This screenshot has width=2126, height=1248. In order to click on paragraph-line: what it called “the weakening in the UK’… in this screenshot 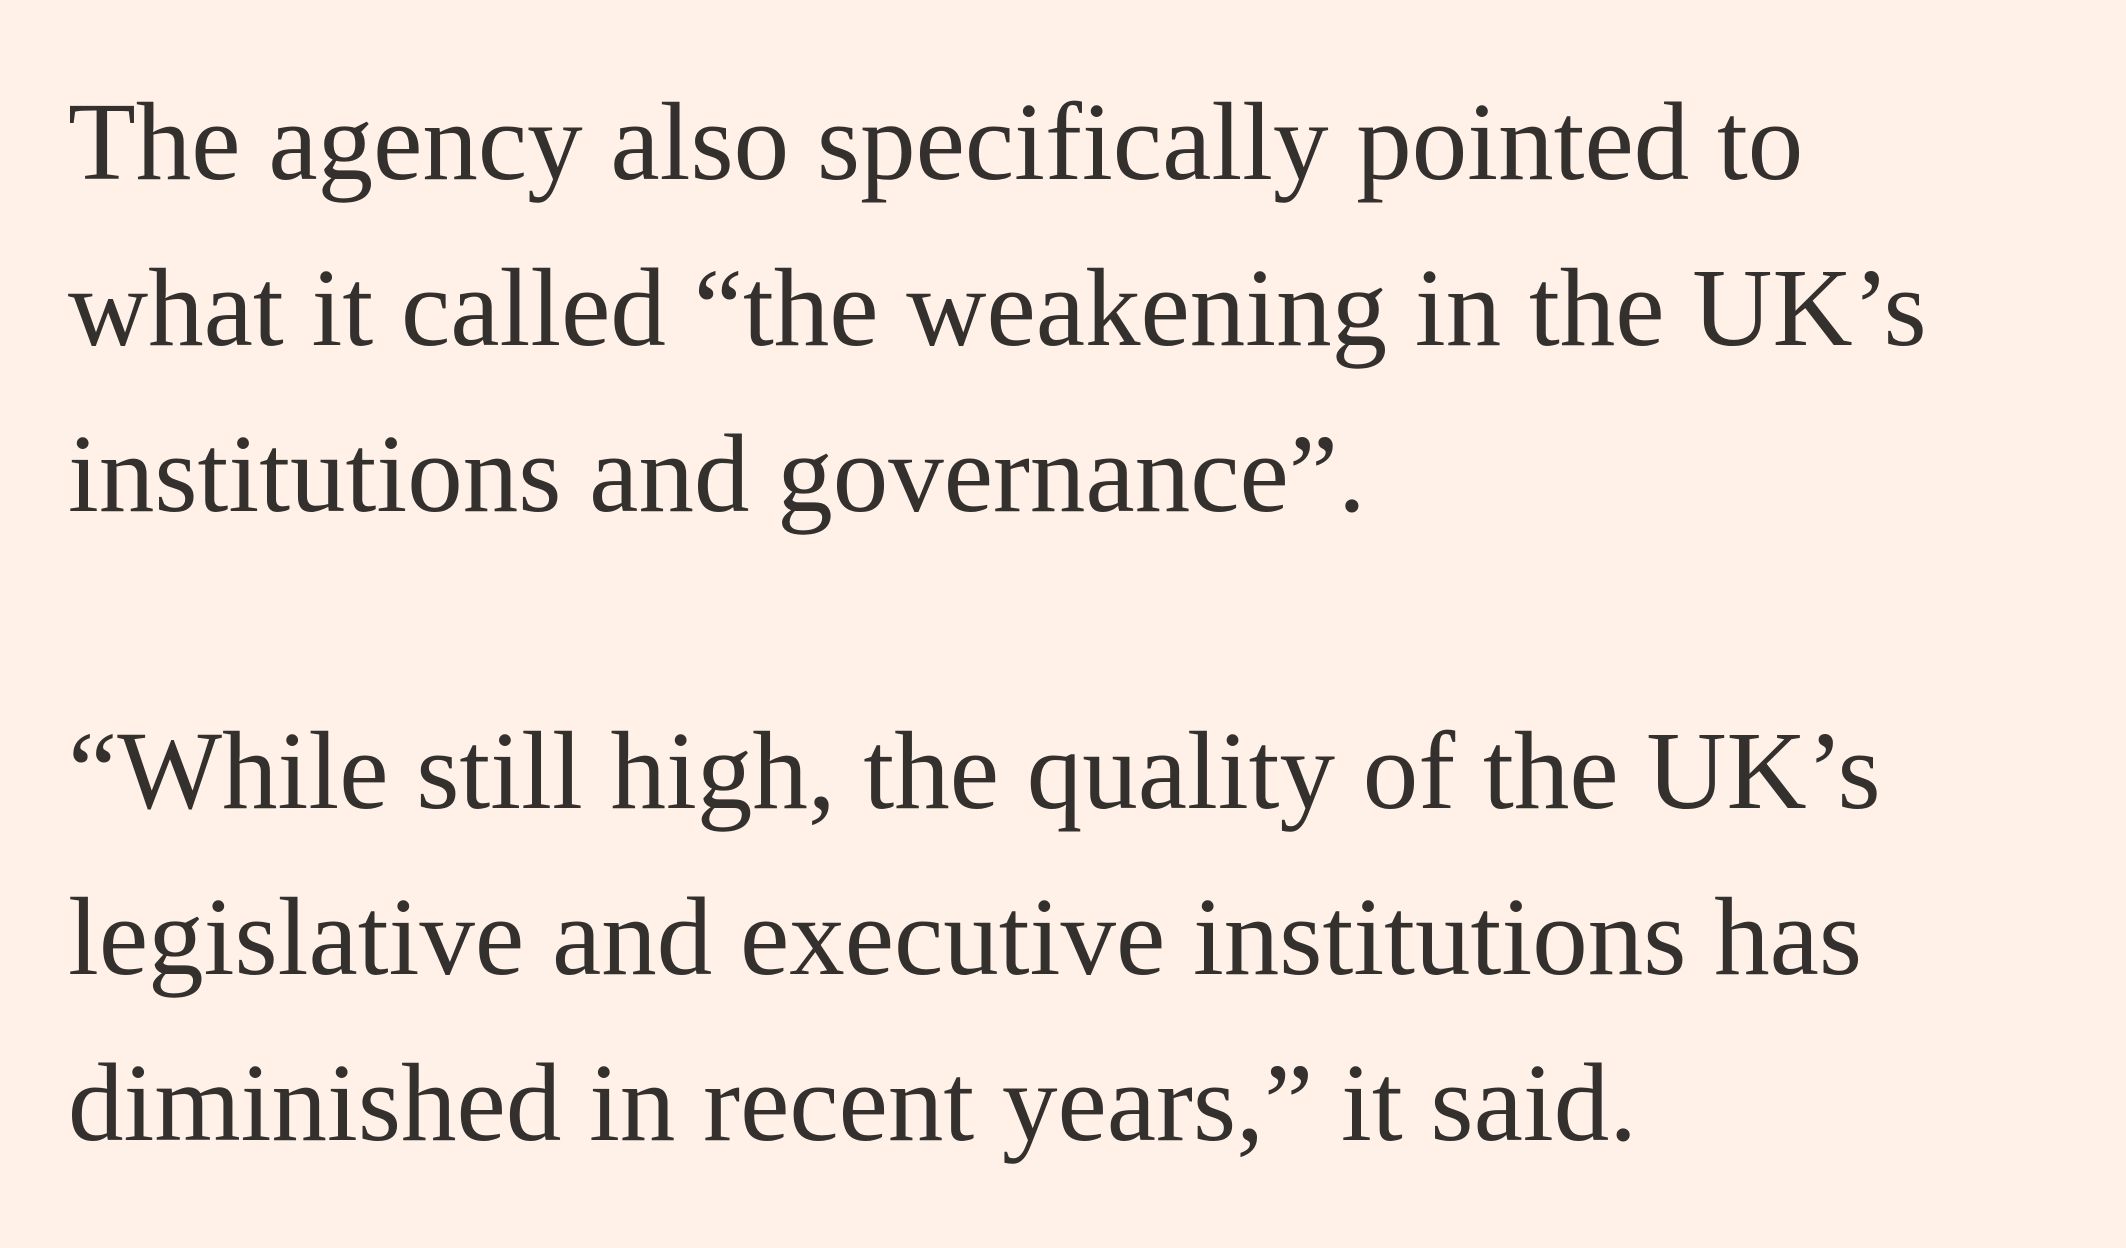, I will do `click(997, 308)`.